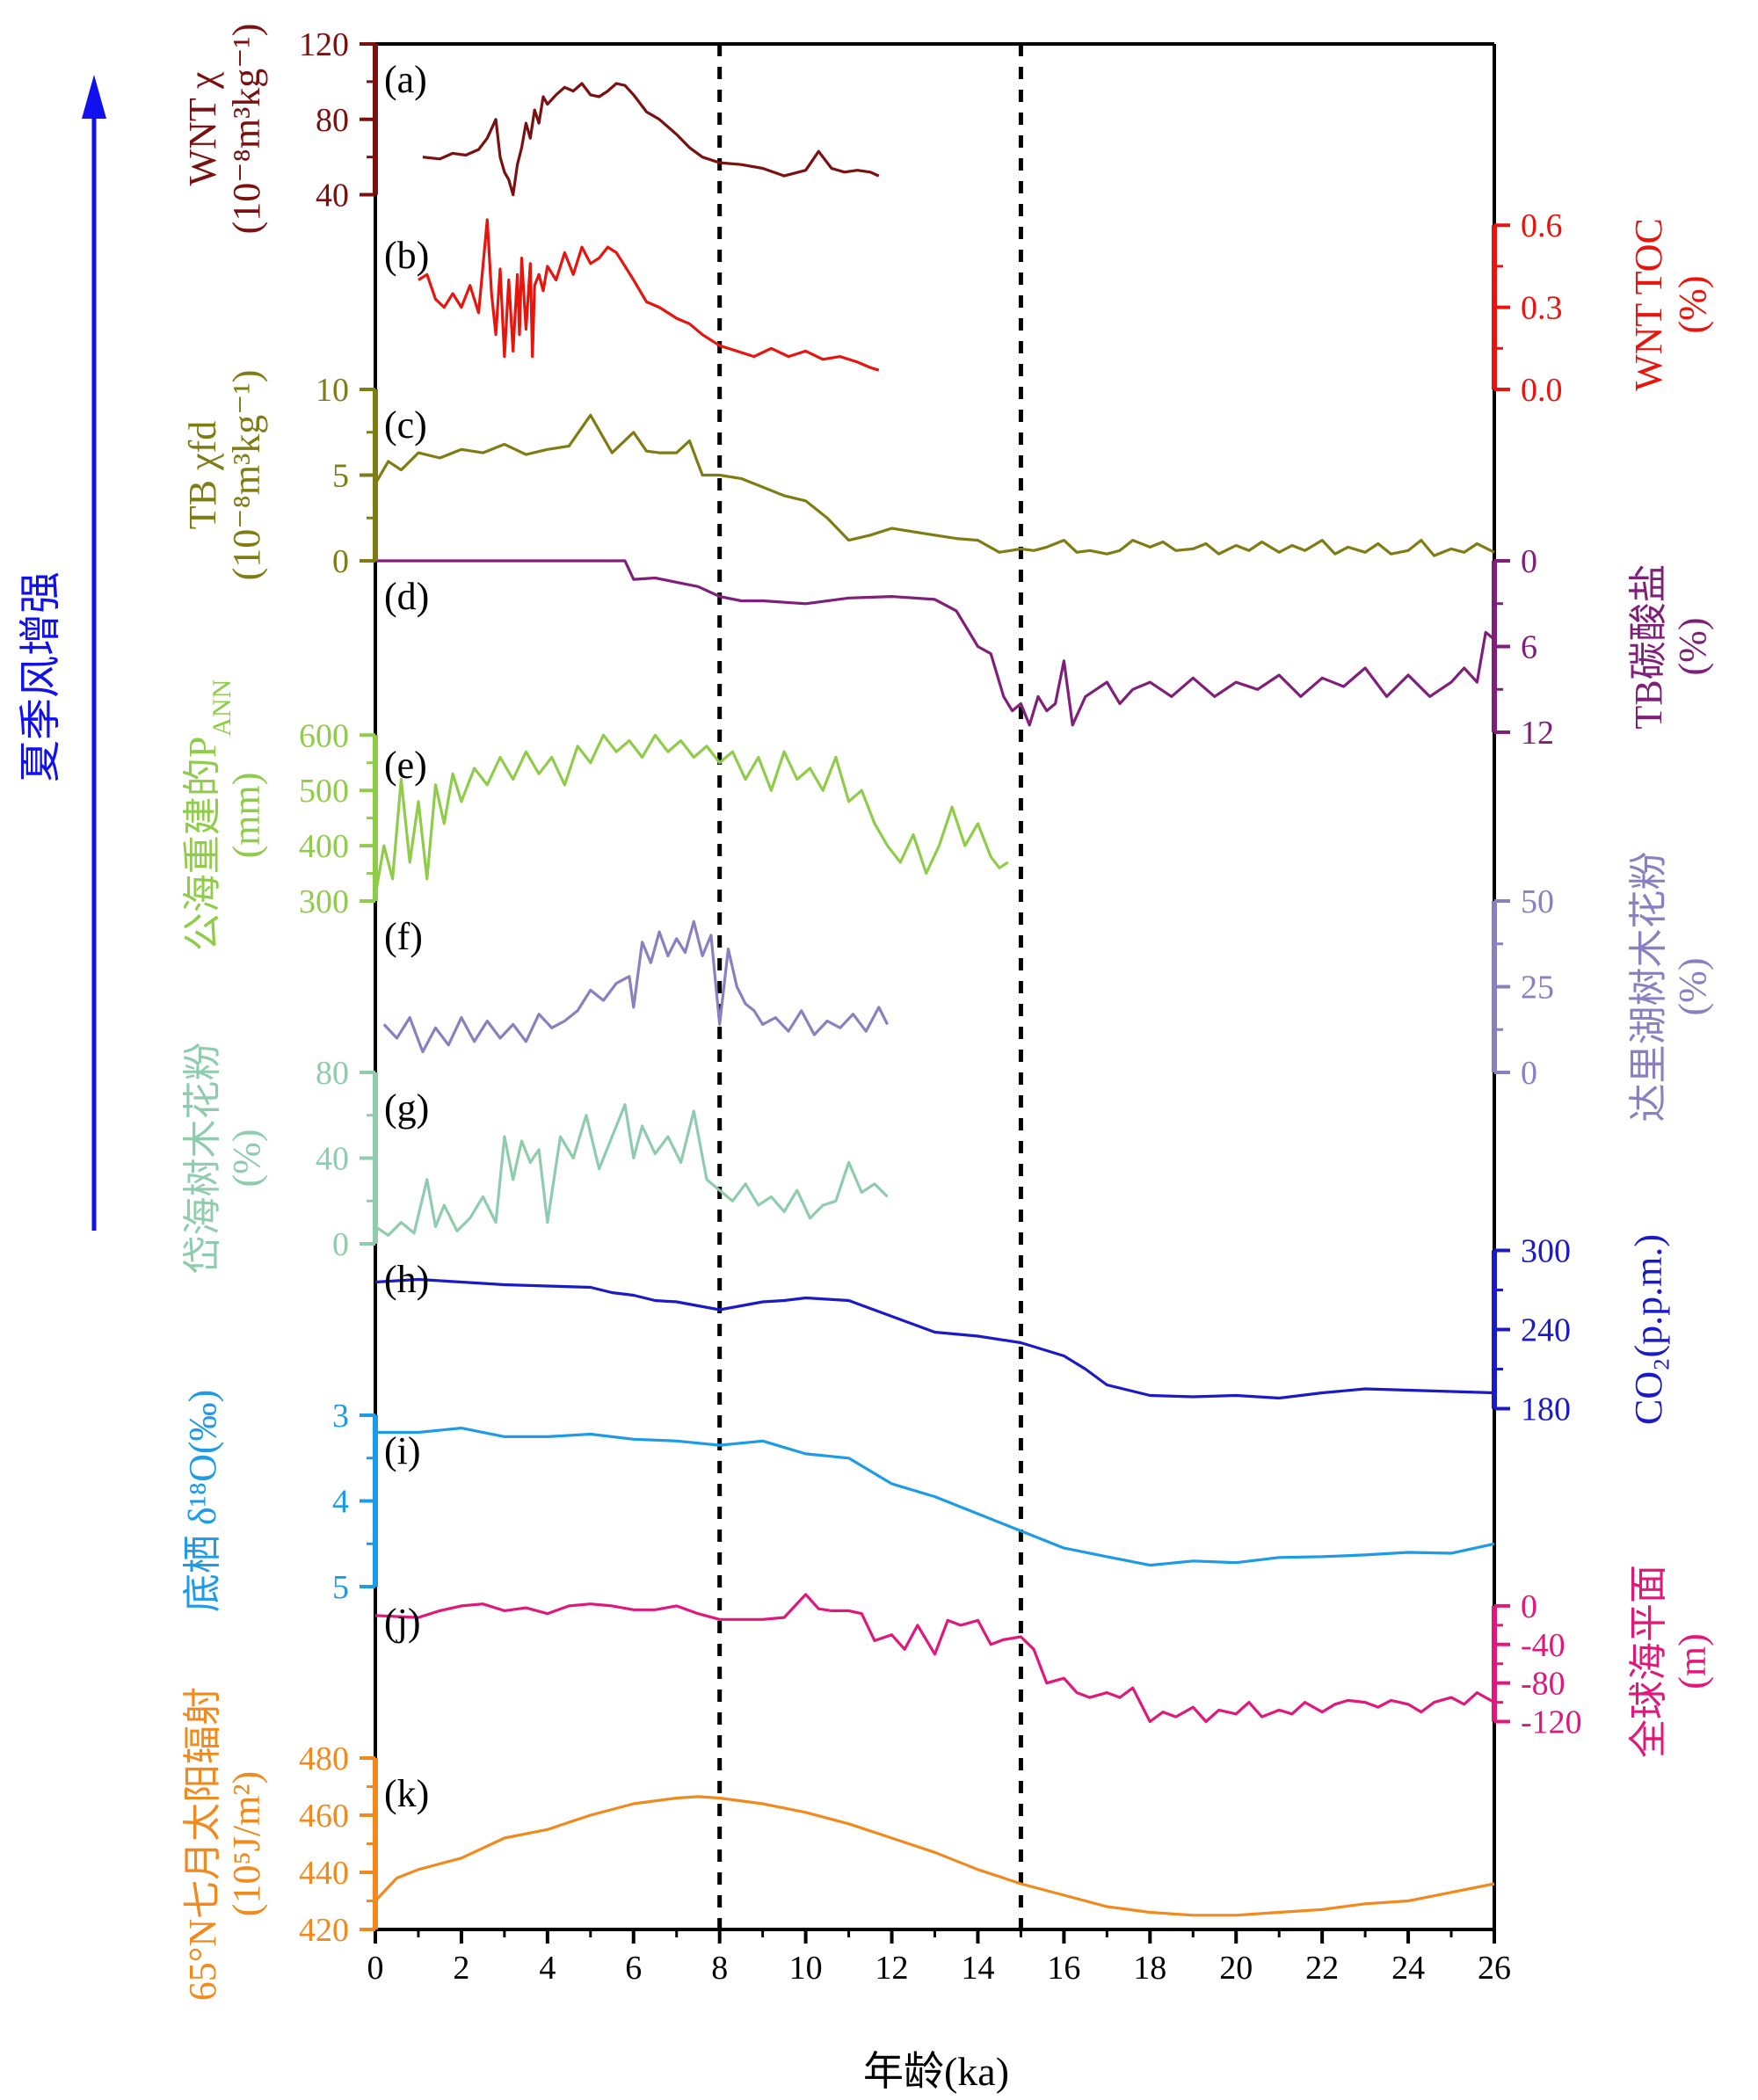 The width and height of the screenshot is (1758, 2100). What do you see at coordinates (246, 1159) in the screenshot?
I see `y-axis-unit-g: (%)` at bounding box center [246, 1159].